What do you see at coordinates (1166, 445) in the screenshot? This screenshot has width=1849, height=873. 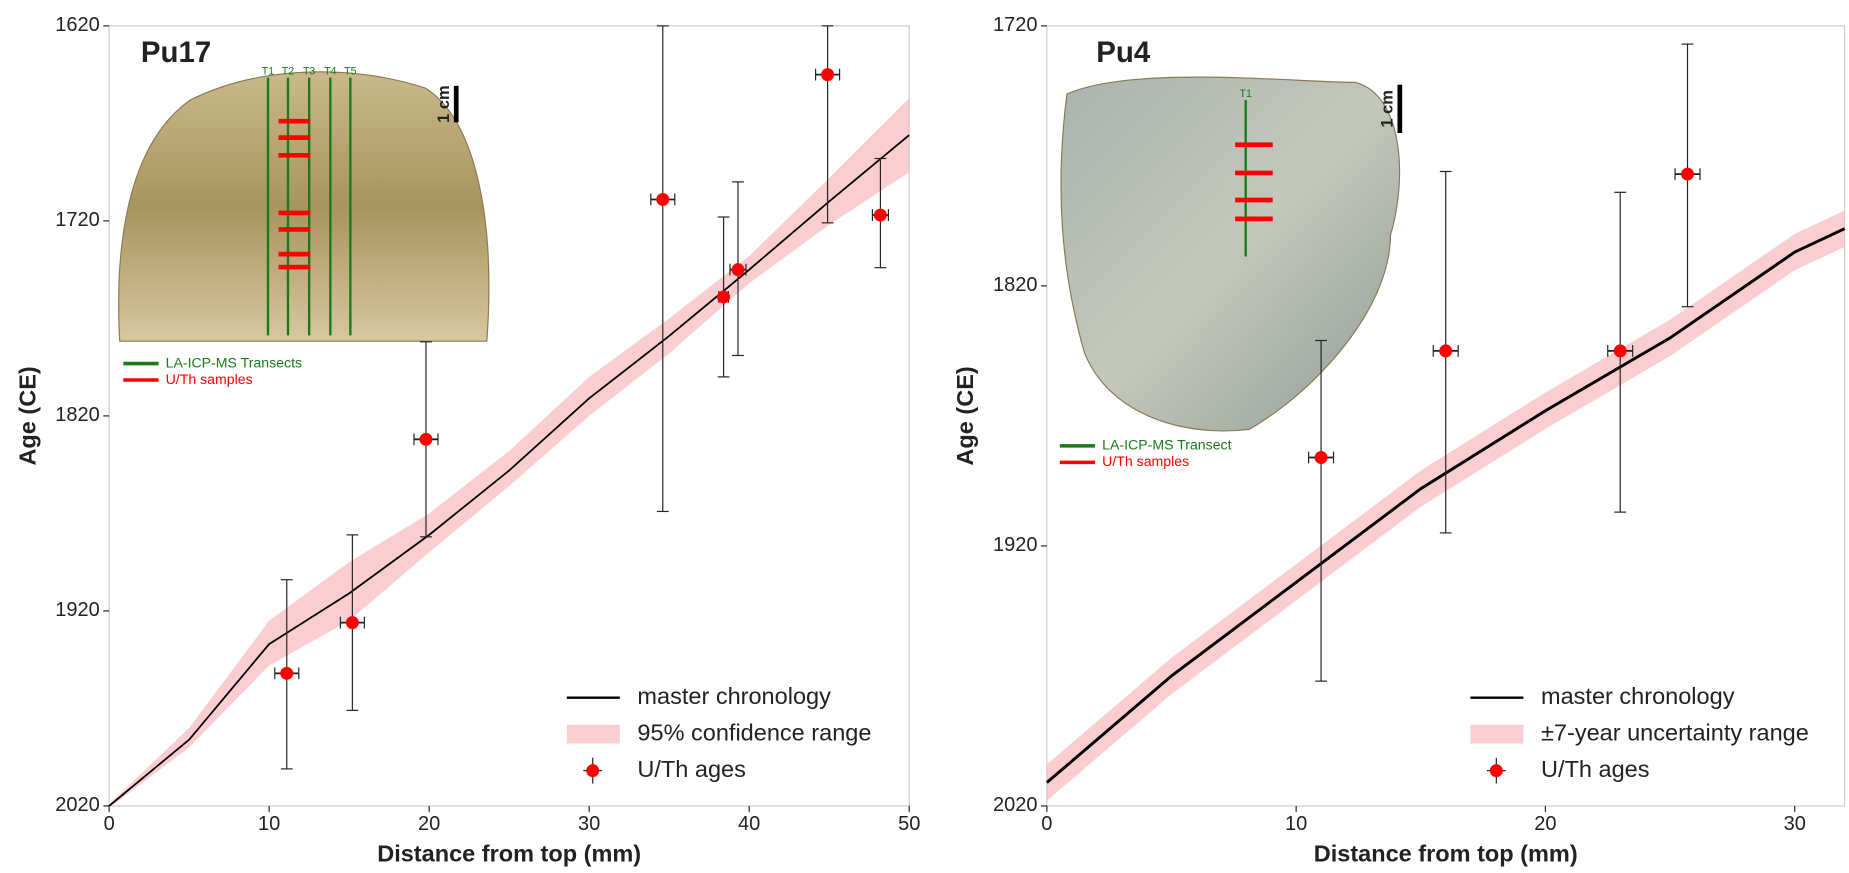 I see `inset-legend-label: LA-ICP-MS Transect` at bounding box center [1166, 445].